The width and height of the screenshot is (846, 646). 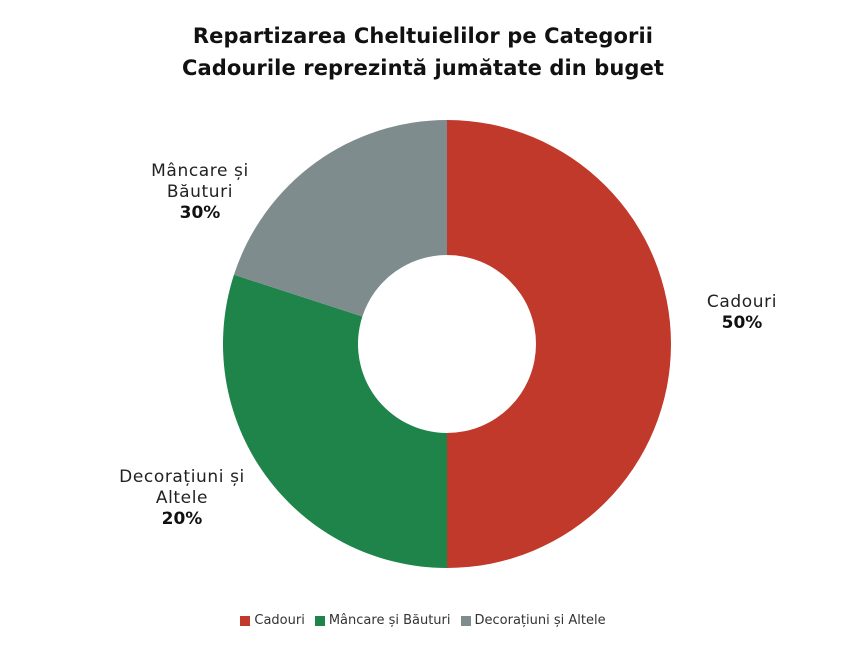 What do you see at coordinates (742, 323) in the screenshot?
I see `label-percent: 50%` at bounding box center [742, 323].